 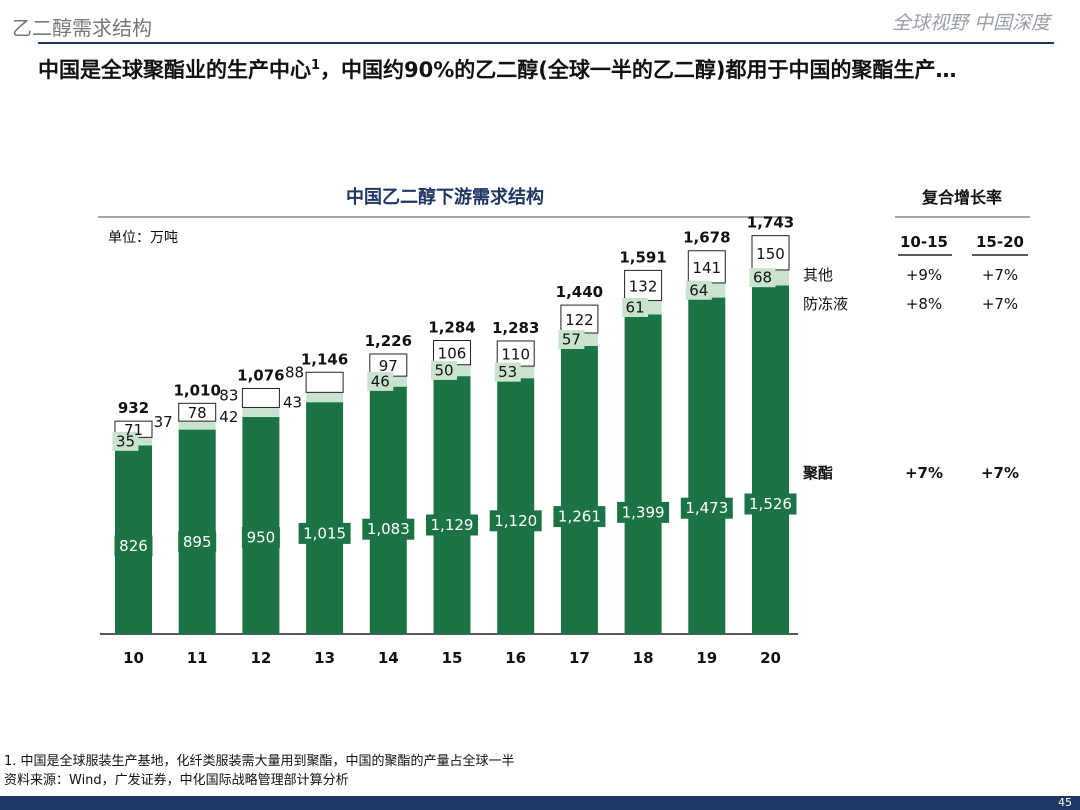 What do you see at coordinates (133, 408) in the screenshot?
I see `bar-total-label: 932` at bounding box center [133, 408].